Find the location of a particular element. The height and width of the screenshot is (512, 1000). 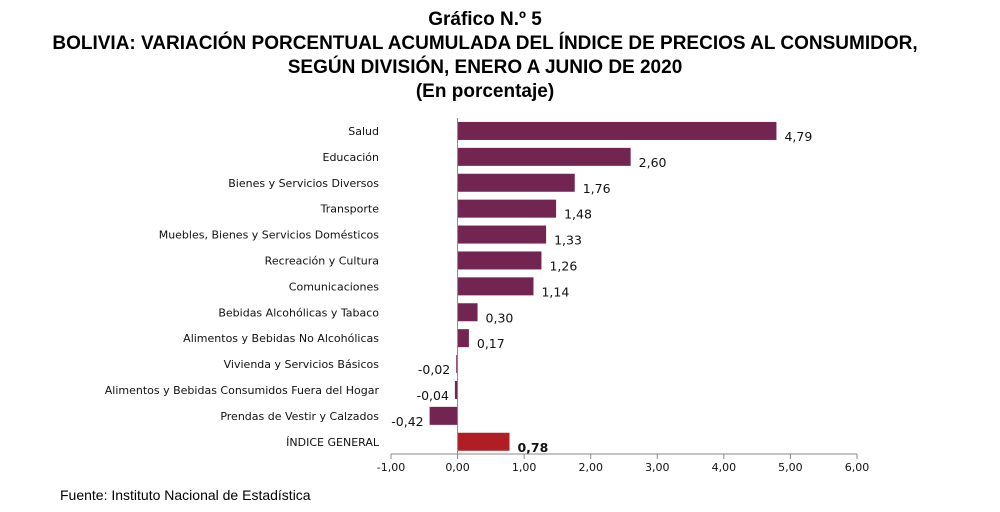

data-label: -0,02 is located at coordinates (434, 369).